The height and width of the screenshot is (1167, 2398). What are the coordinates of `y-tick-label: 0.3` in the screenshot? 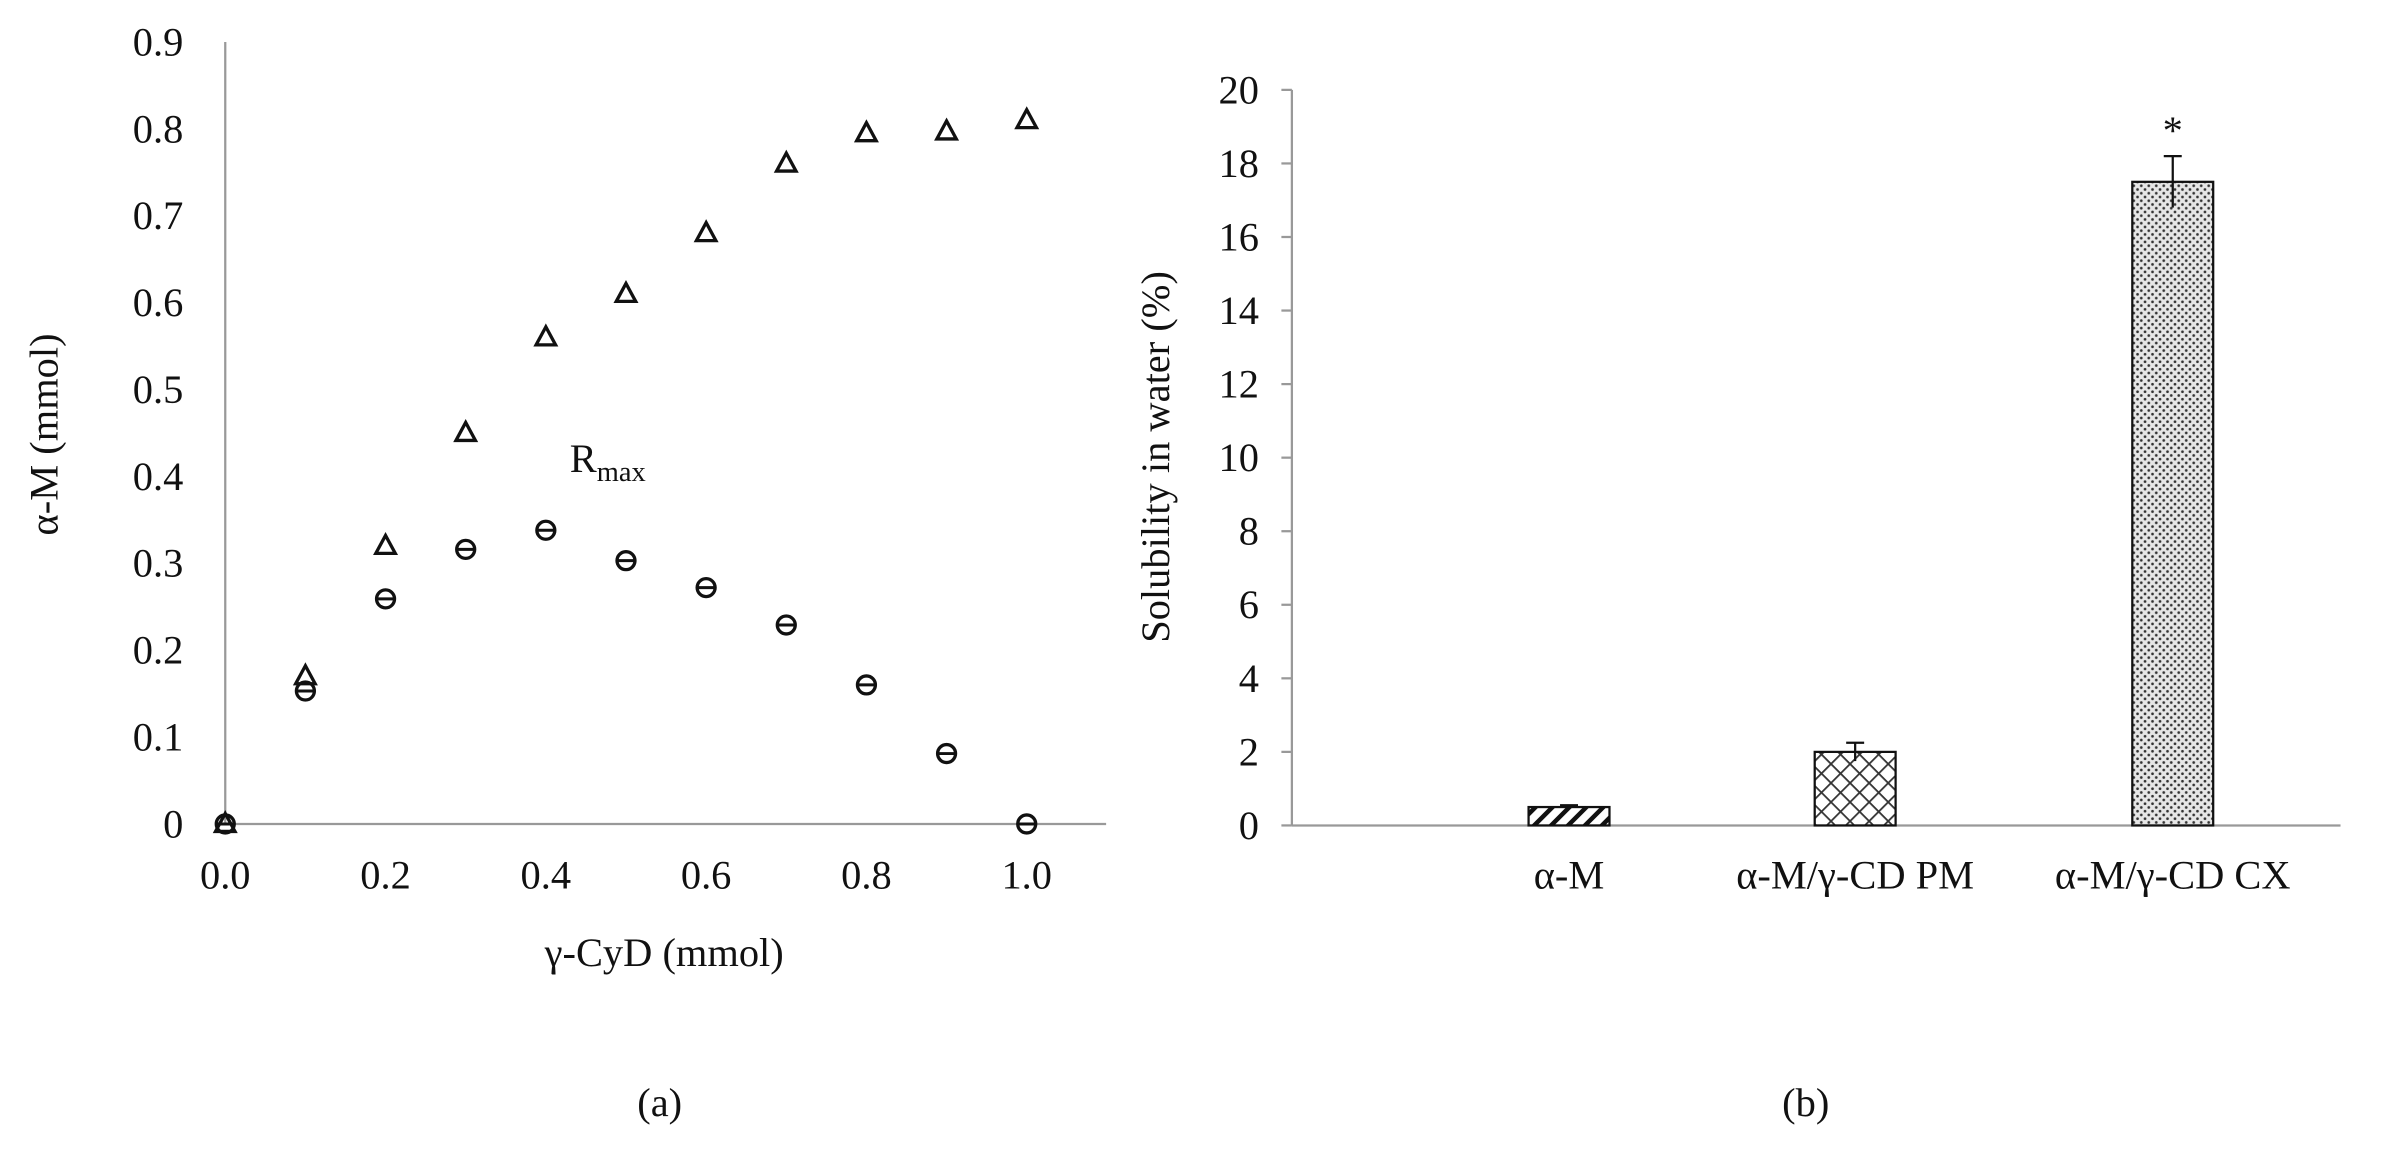 It's located at (158, 563).